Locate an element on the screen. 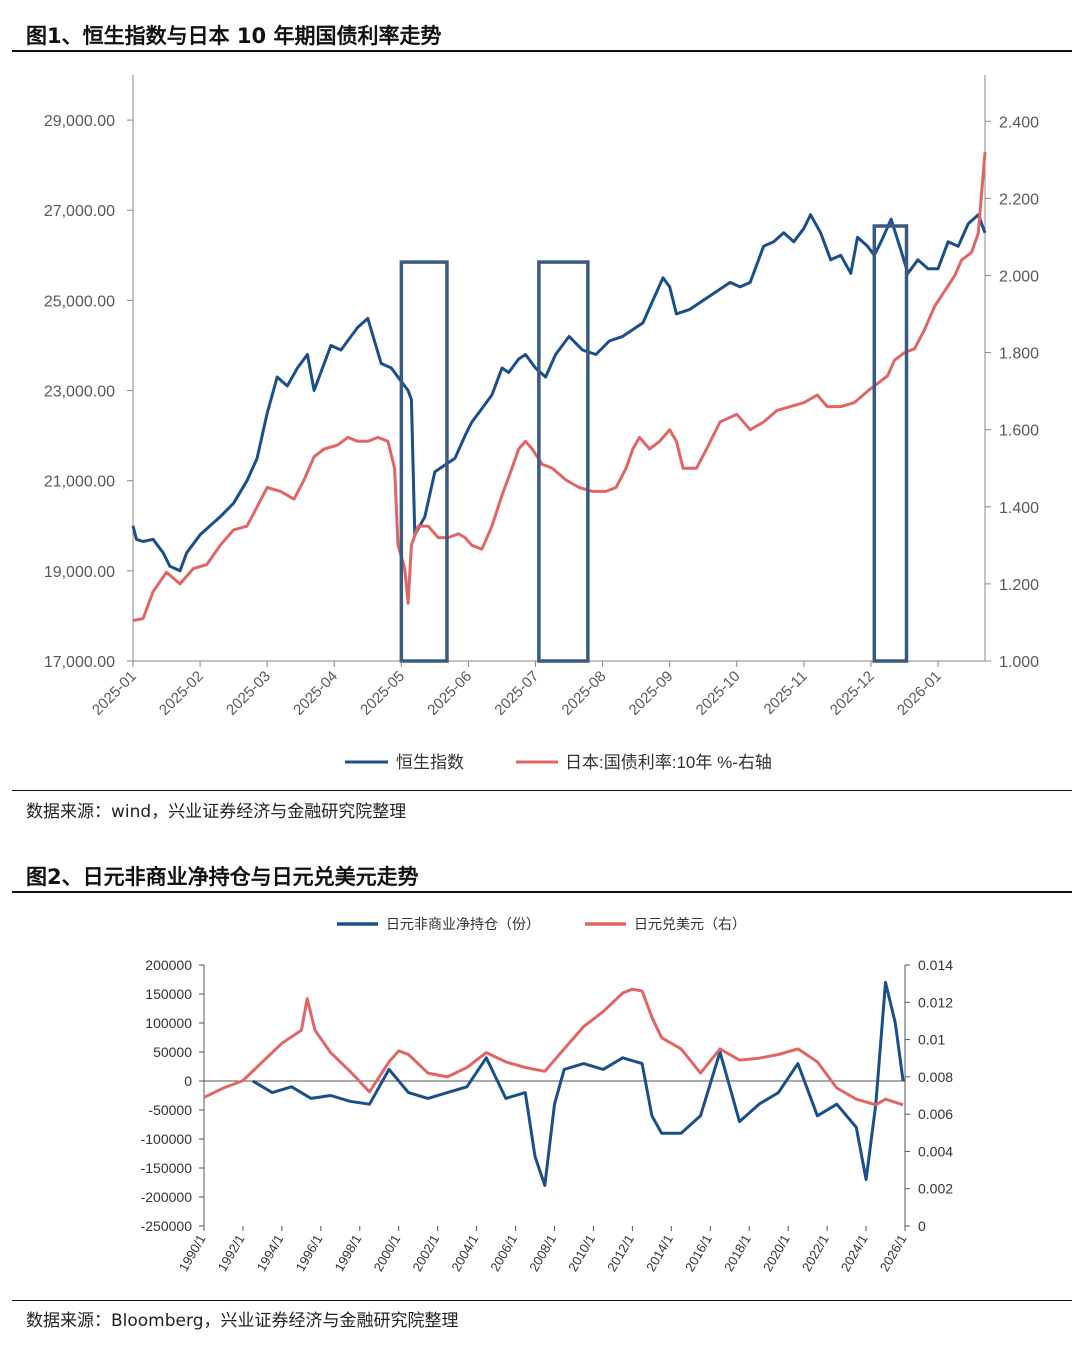  c1-legend-label-hsi: 恒生指数 is located at coordinates (430, 762).